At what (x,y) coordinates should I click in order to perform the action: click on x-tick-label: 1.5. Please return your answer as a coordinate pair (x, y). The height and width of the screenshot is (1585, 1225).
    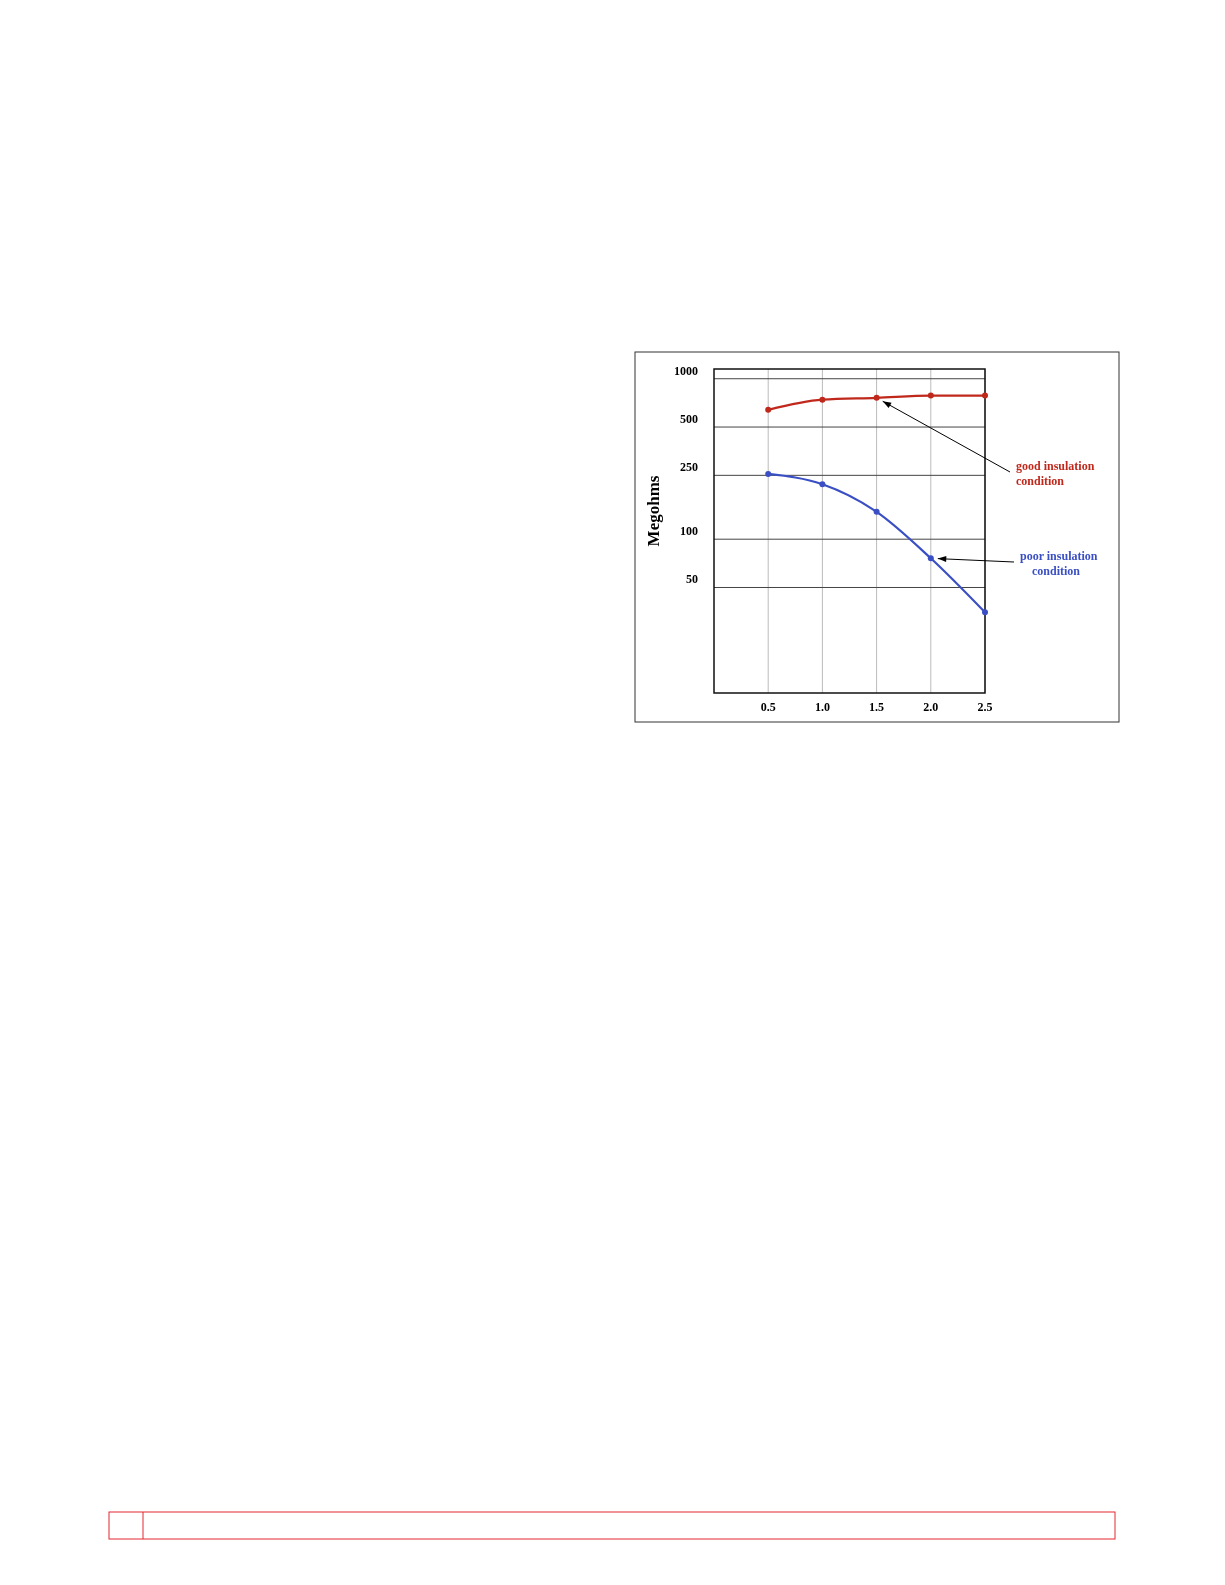
    Looking at the image, I should click on (877, 707).